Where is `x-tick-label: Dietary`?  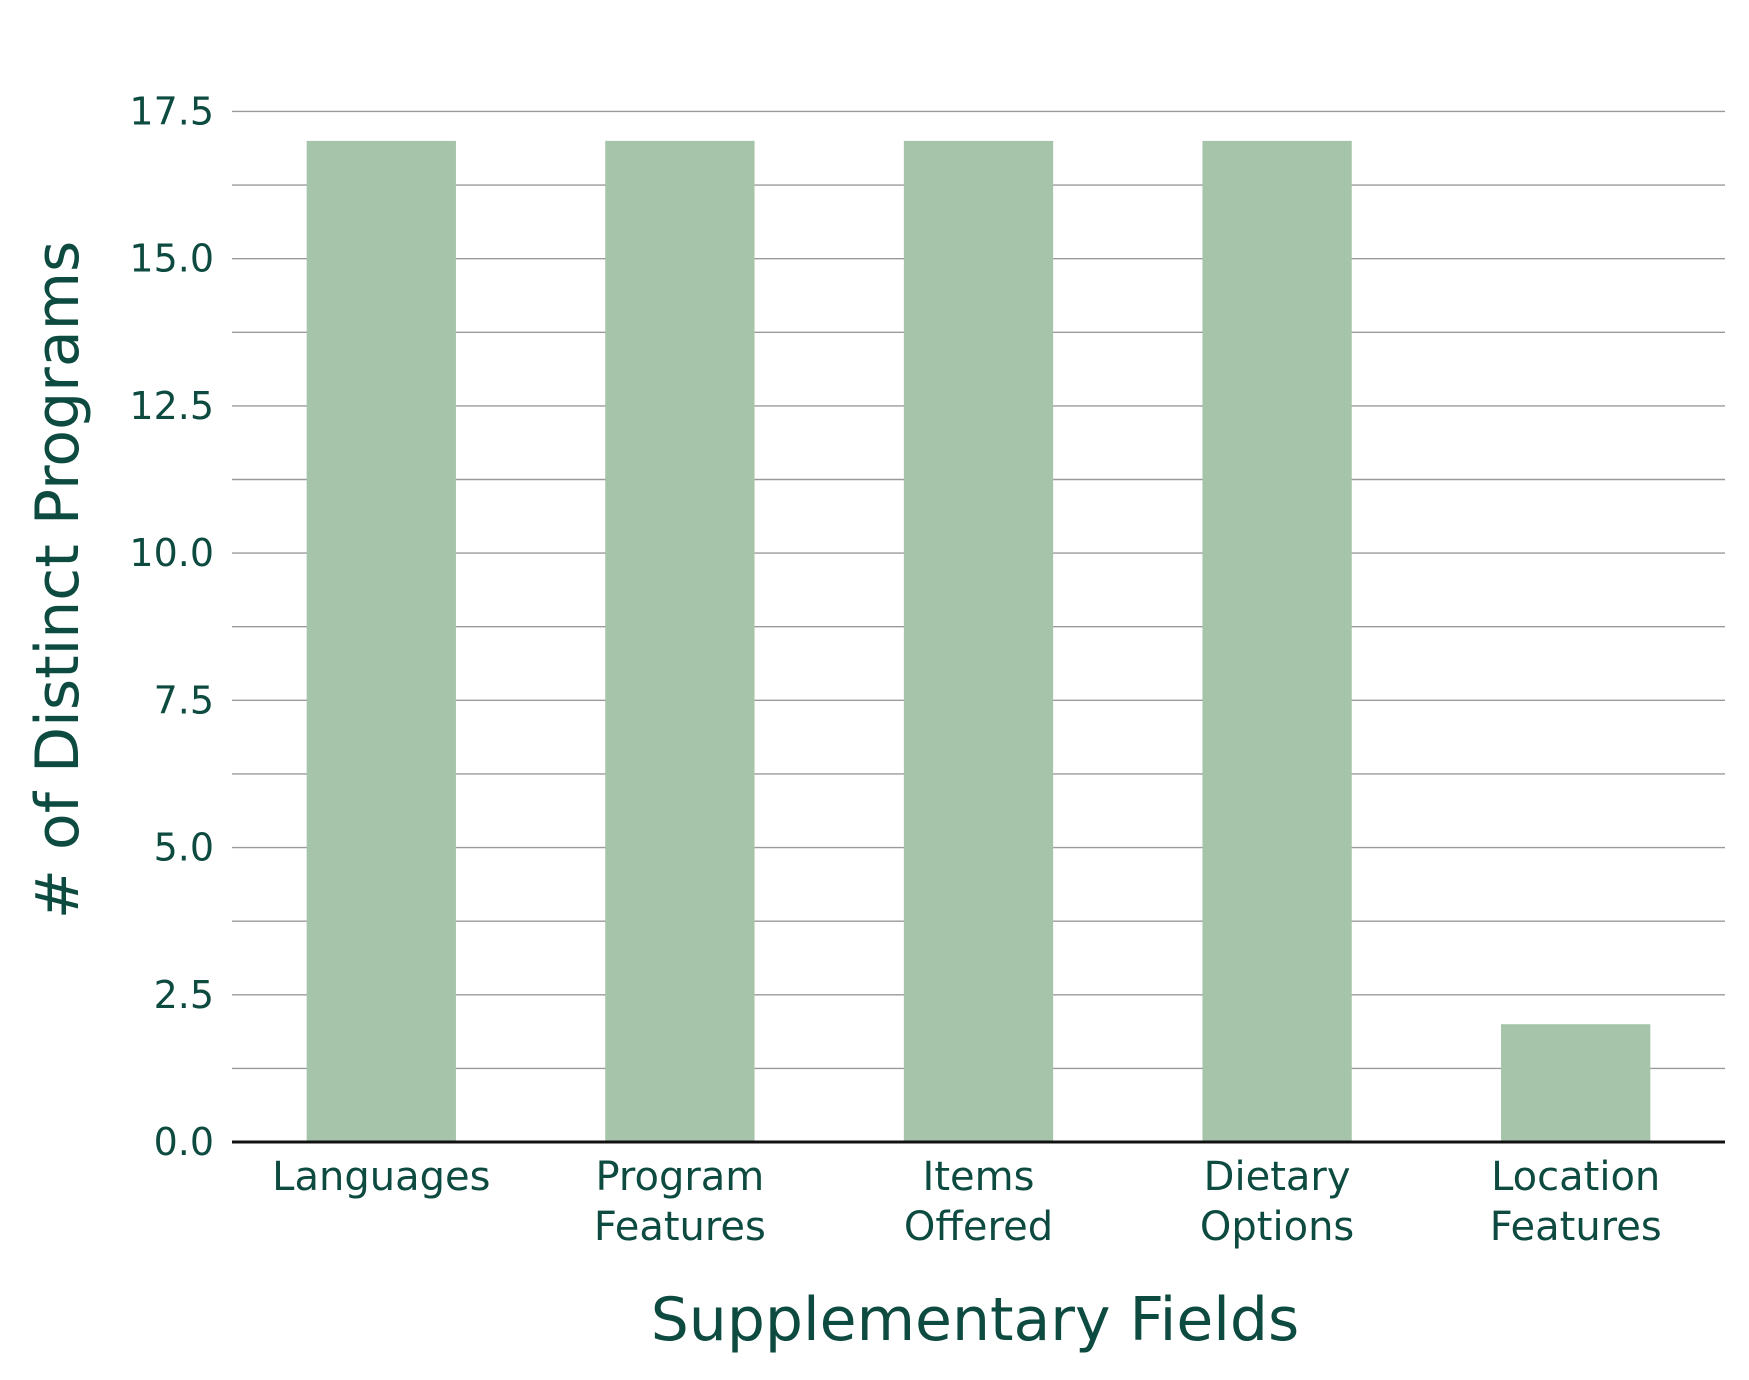
x-tick-label: Dietary is located at coordinates (1277, 1177).